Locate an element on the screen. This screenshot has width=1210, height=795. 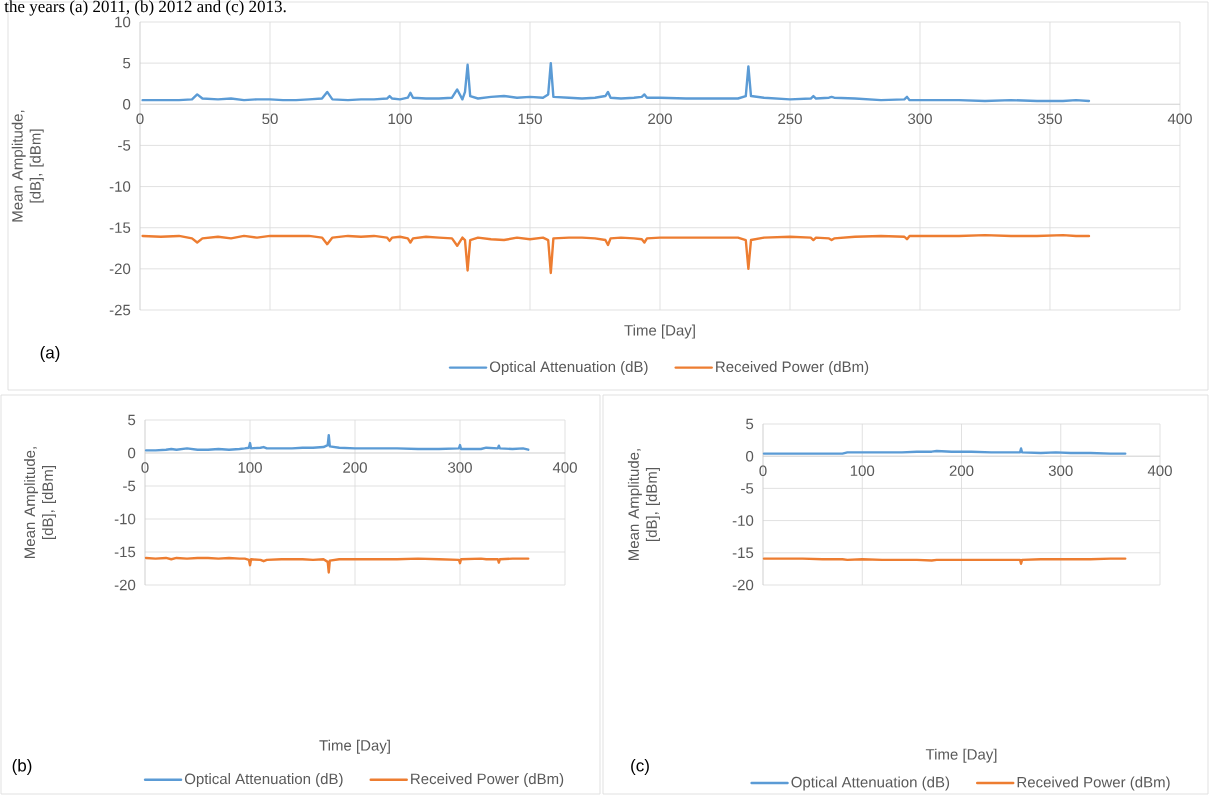
y-tick-label: 10 is located at coordinates (123, 22).